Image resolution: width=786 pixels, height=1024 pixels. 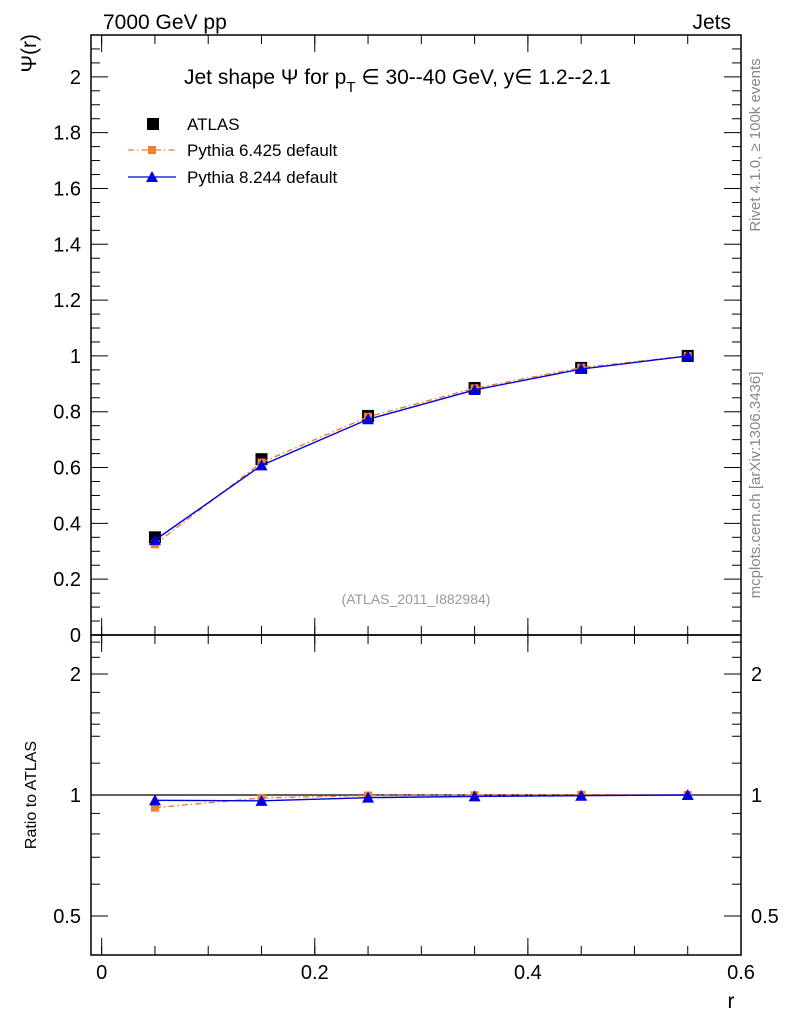 What do you see at coordinates (152, 150) in the screenshot?
I see `legend-pythia6-marker` at bounding box center [152, 150].